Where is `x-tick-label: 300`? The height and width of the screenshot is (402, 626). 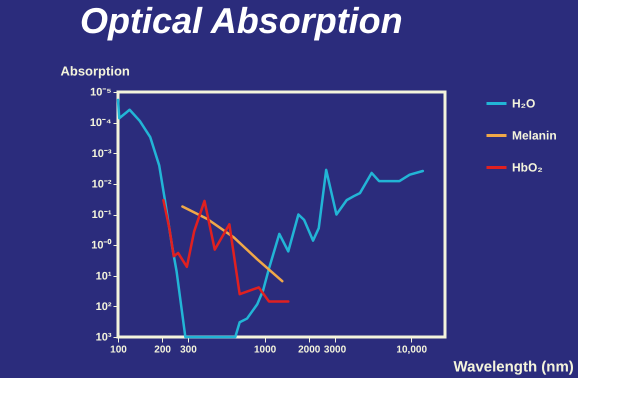 x-tick-label: 300 is located at coordinates (189, 350).